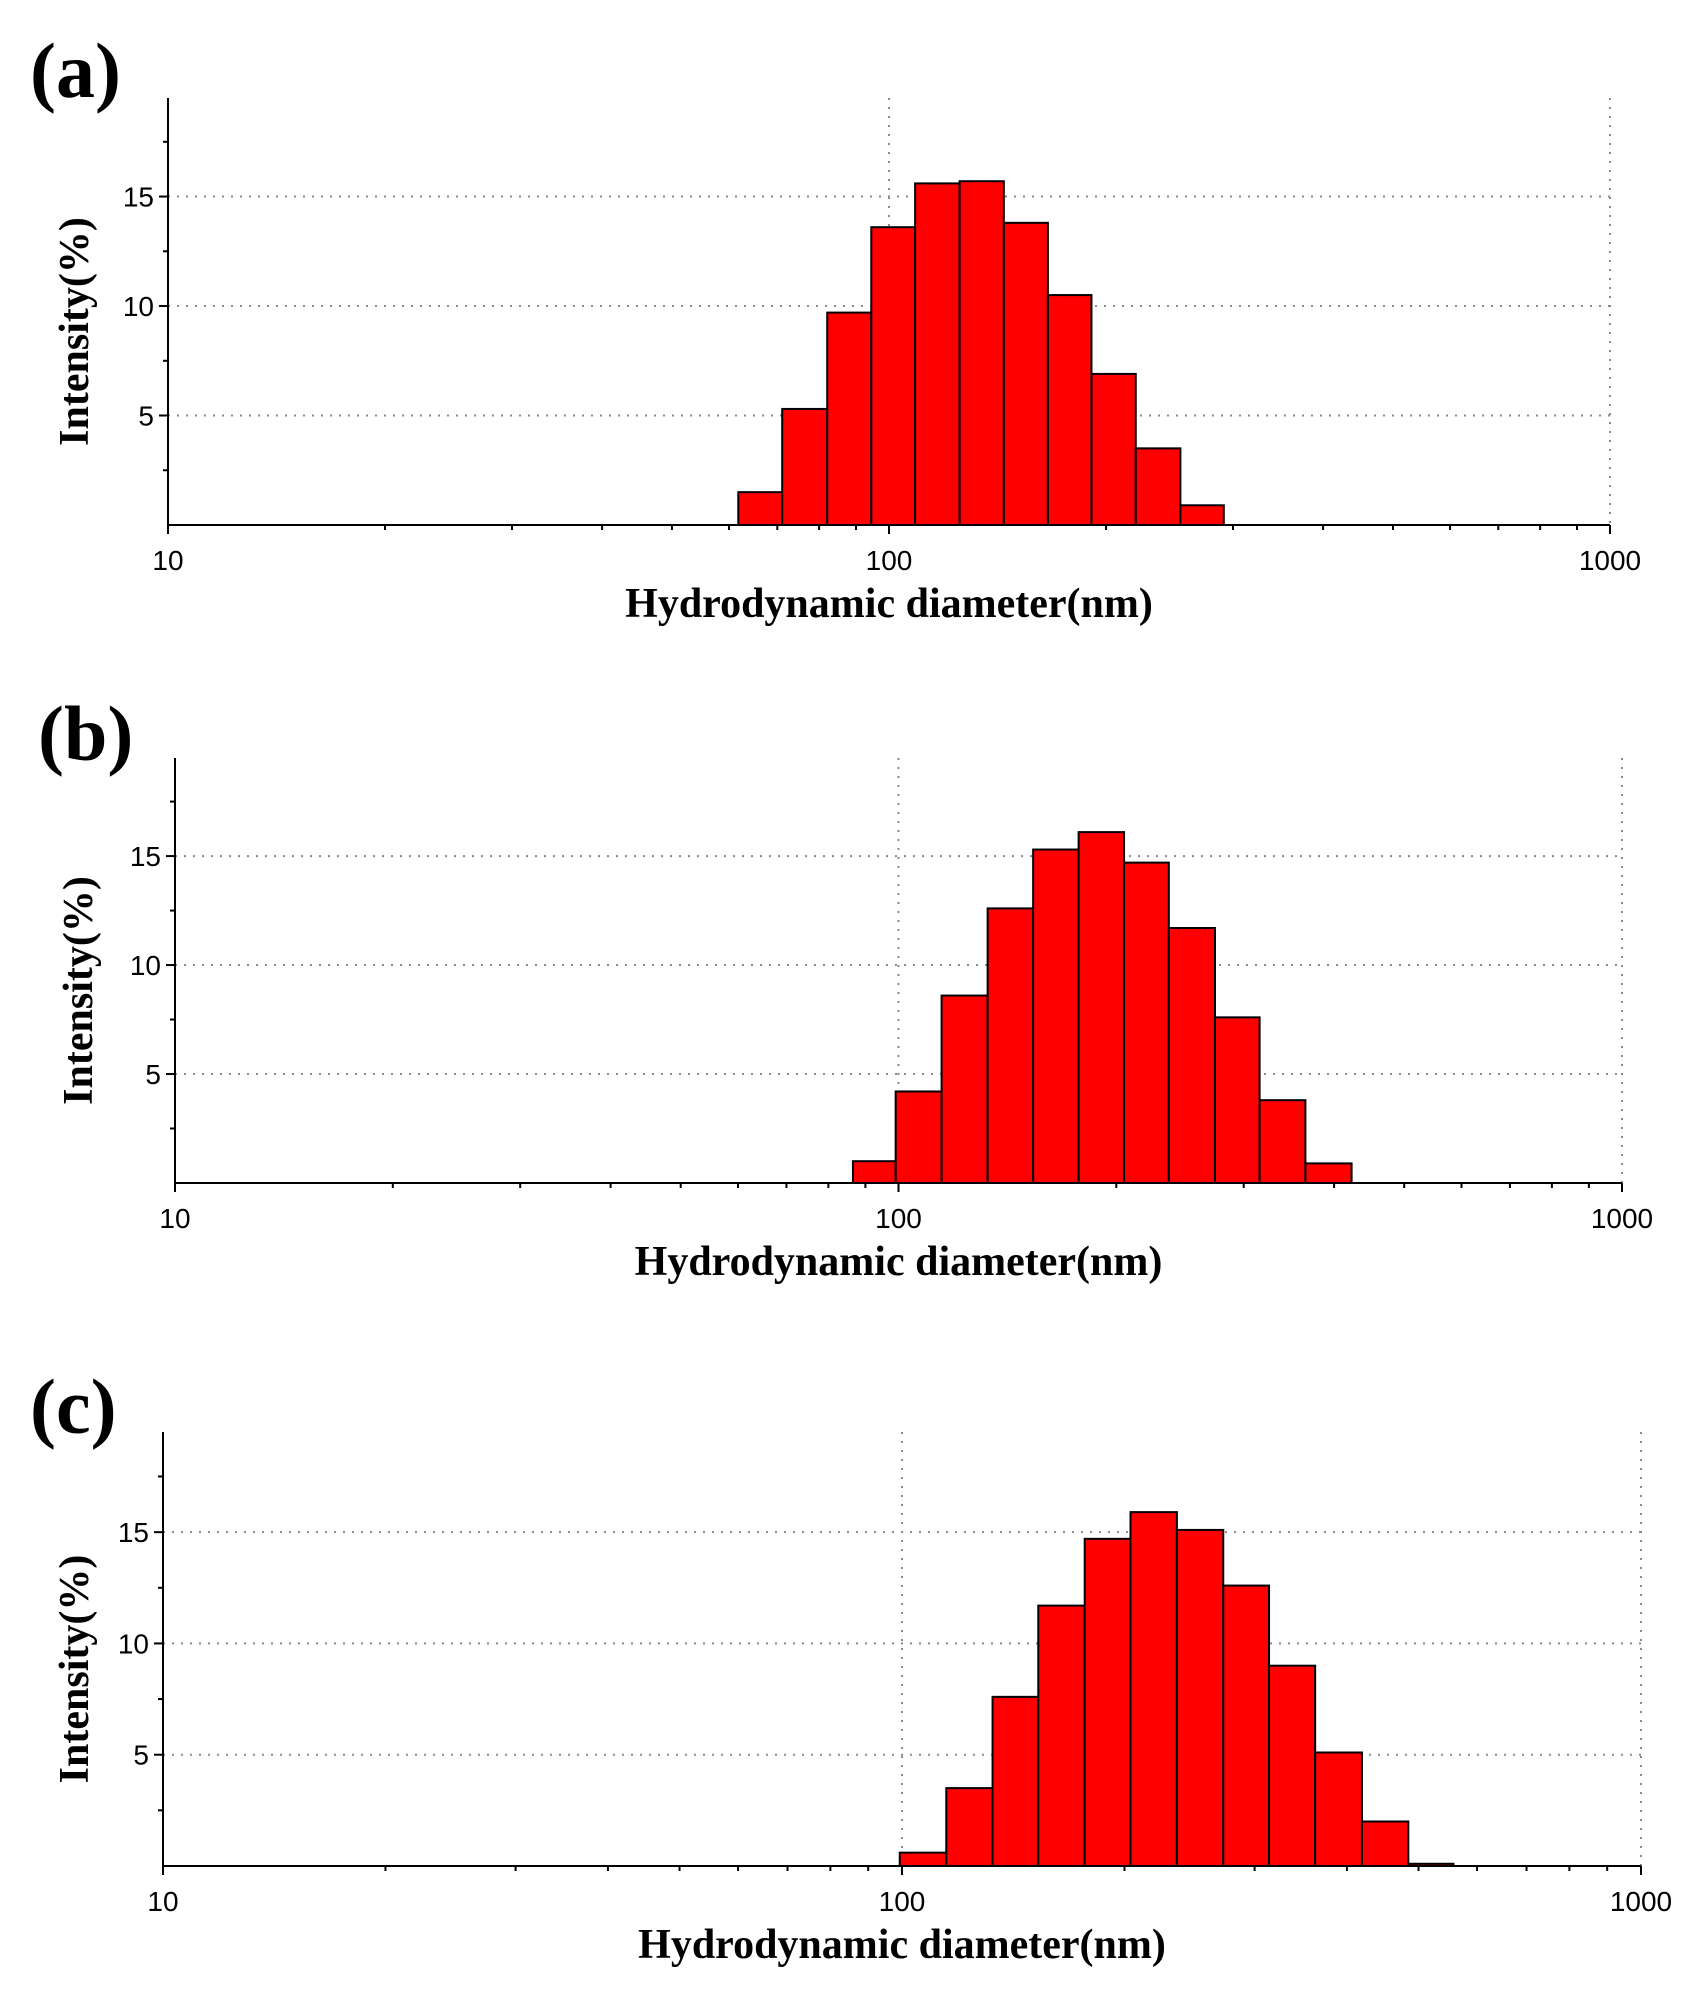 Image resolution: width=1702 pixels, height=1990 pixels. What do you see at coordinates (85, 733) in the screenshot?
I see `panel-label-b: (b)` at bounding box center [85, 733].